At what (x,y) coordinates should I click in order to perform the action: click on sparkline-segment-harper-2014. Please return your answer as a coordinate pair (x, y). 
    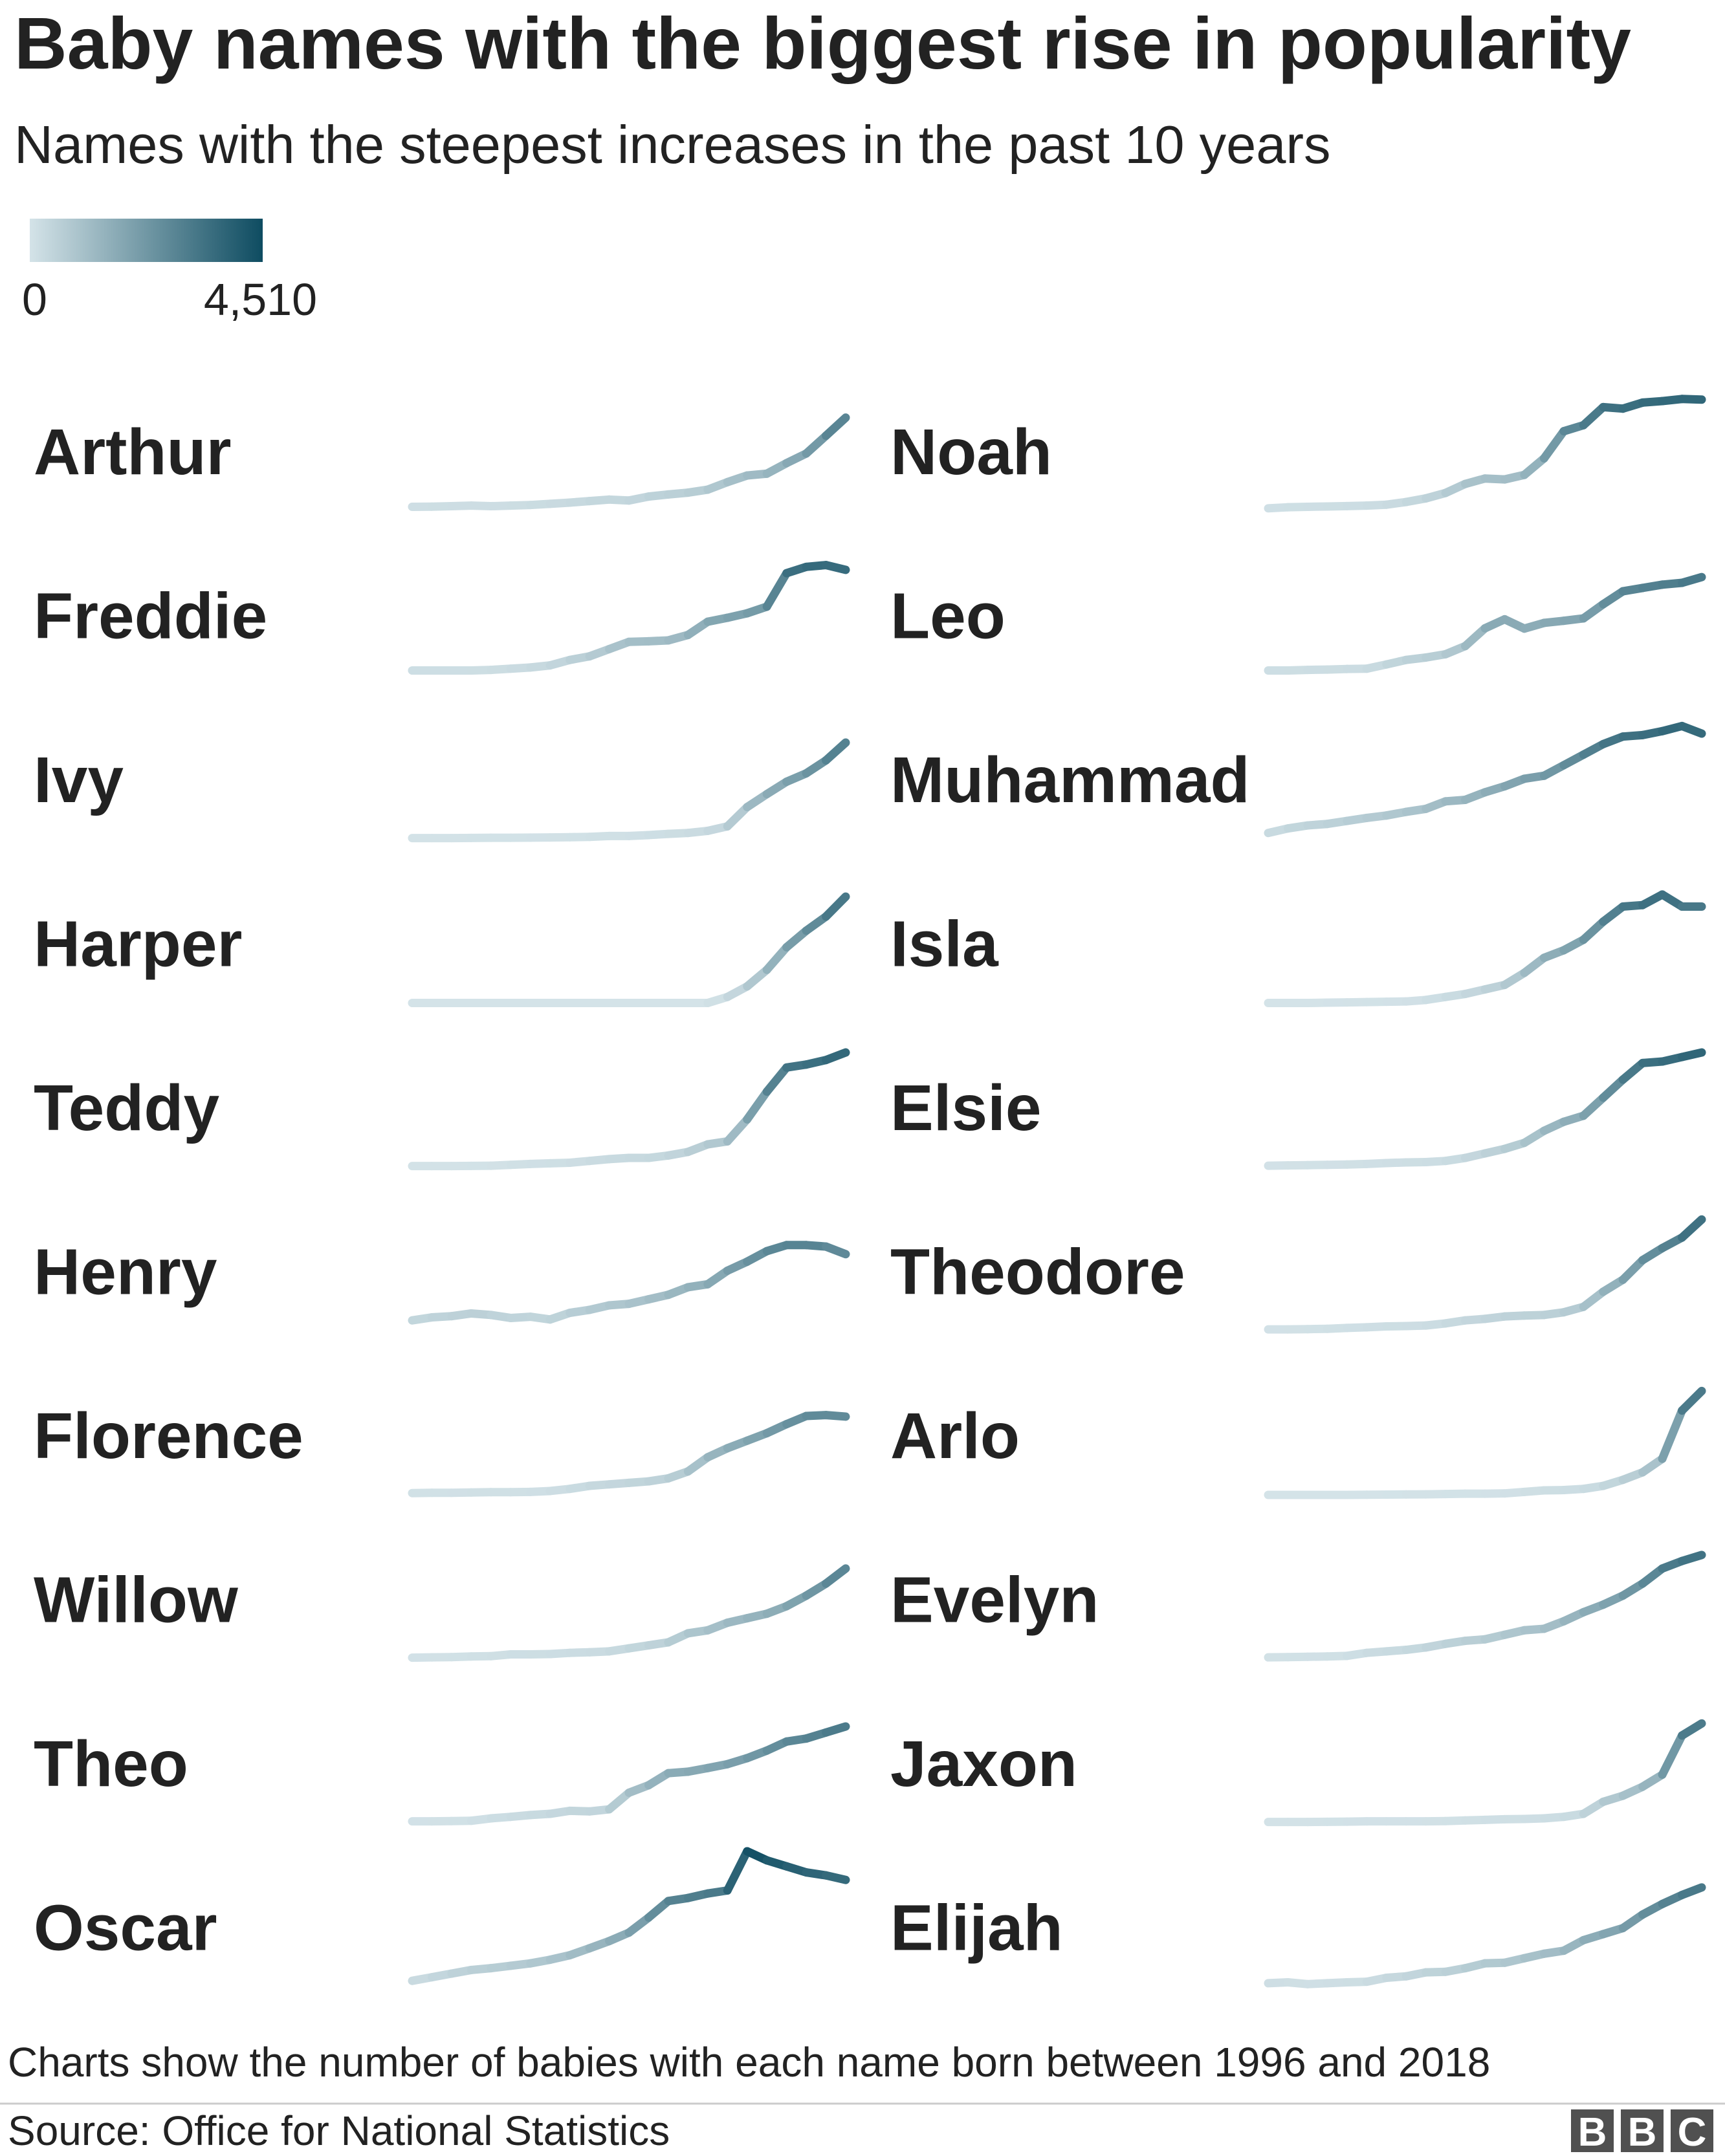
    Looking at the image, I should click on (776, 958).